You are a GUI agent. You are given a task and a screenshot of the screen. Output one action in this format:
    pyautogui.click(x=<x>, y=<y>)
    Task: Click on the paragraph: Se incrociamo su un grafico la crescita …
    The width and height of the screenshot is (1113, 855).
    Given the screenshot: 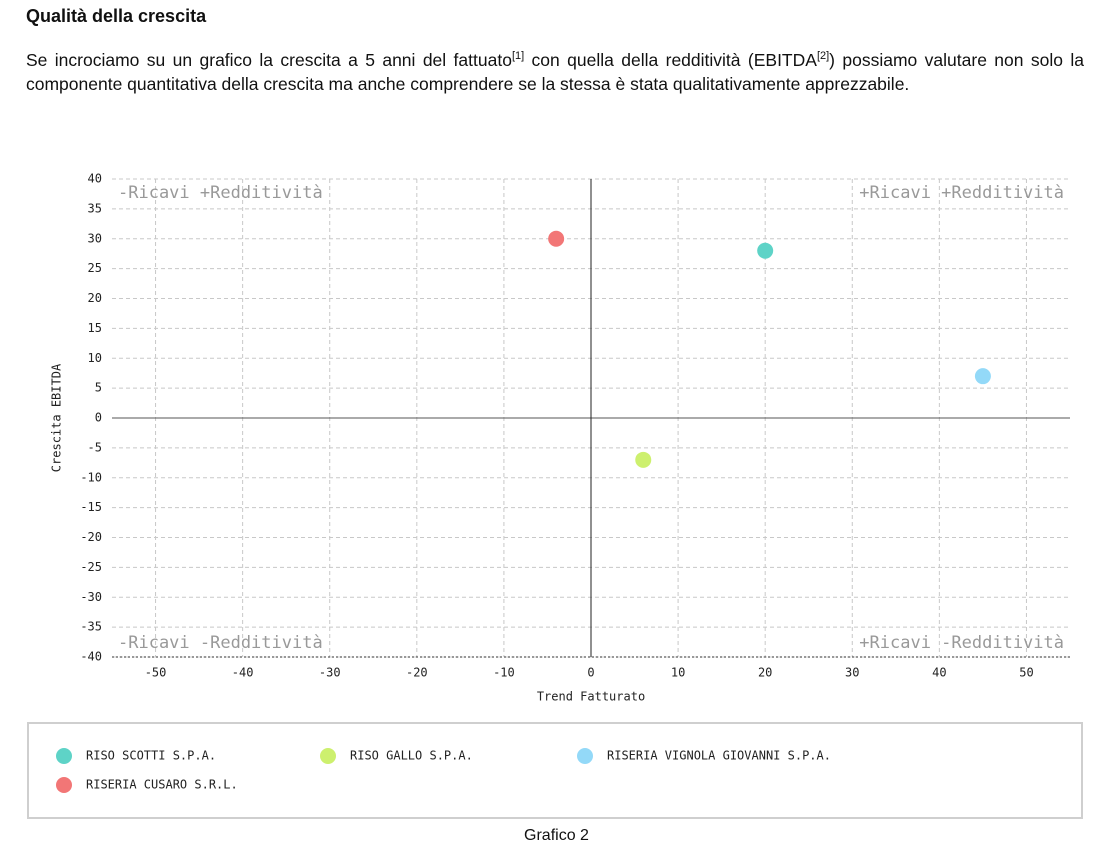 What is the action you would take?
    pyautogui.click(x=555, y=72)
    